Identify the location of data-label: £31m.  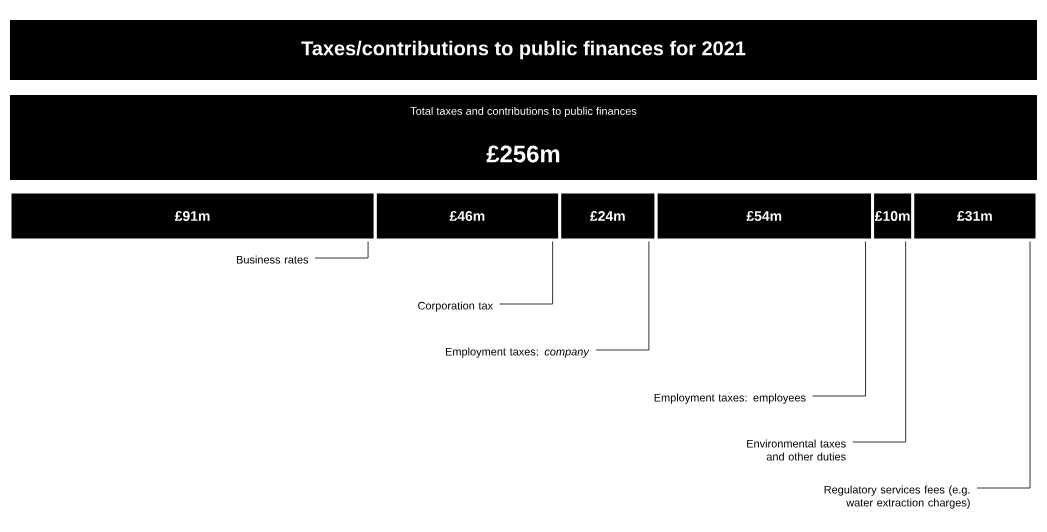
(974, 216).